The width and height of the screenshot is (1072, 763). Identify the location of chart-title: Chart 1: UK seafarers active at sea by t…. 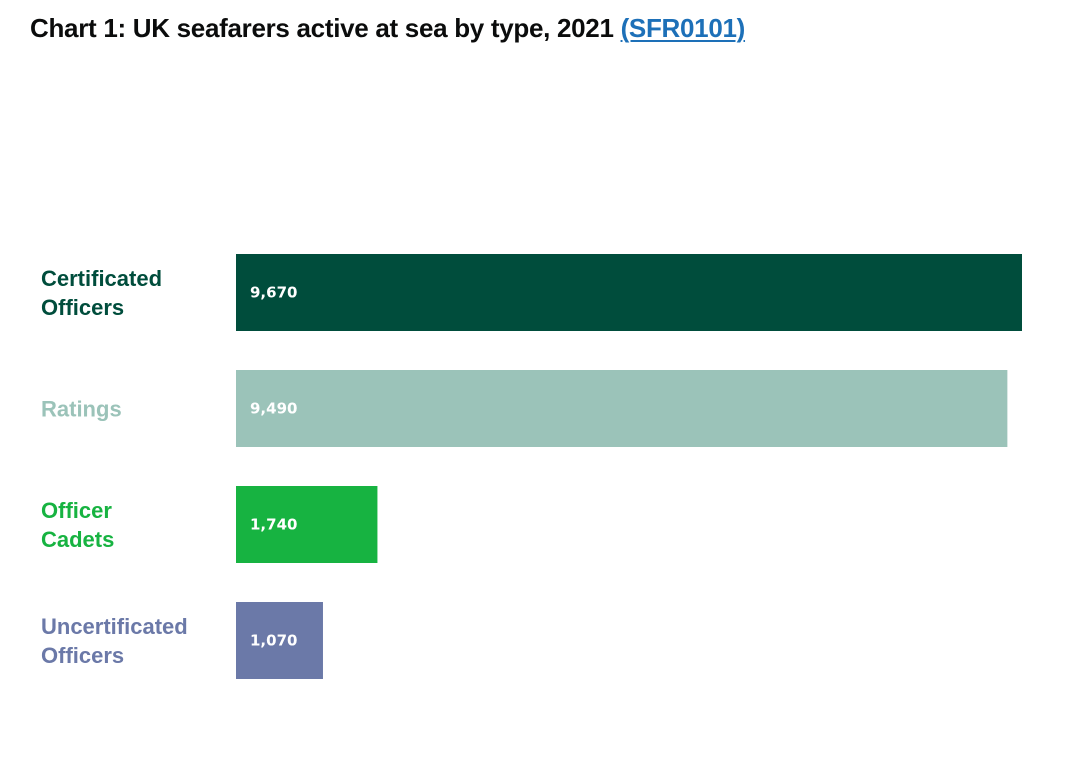
(387, 28).